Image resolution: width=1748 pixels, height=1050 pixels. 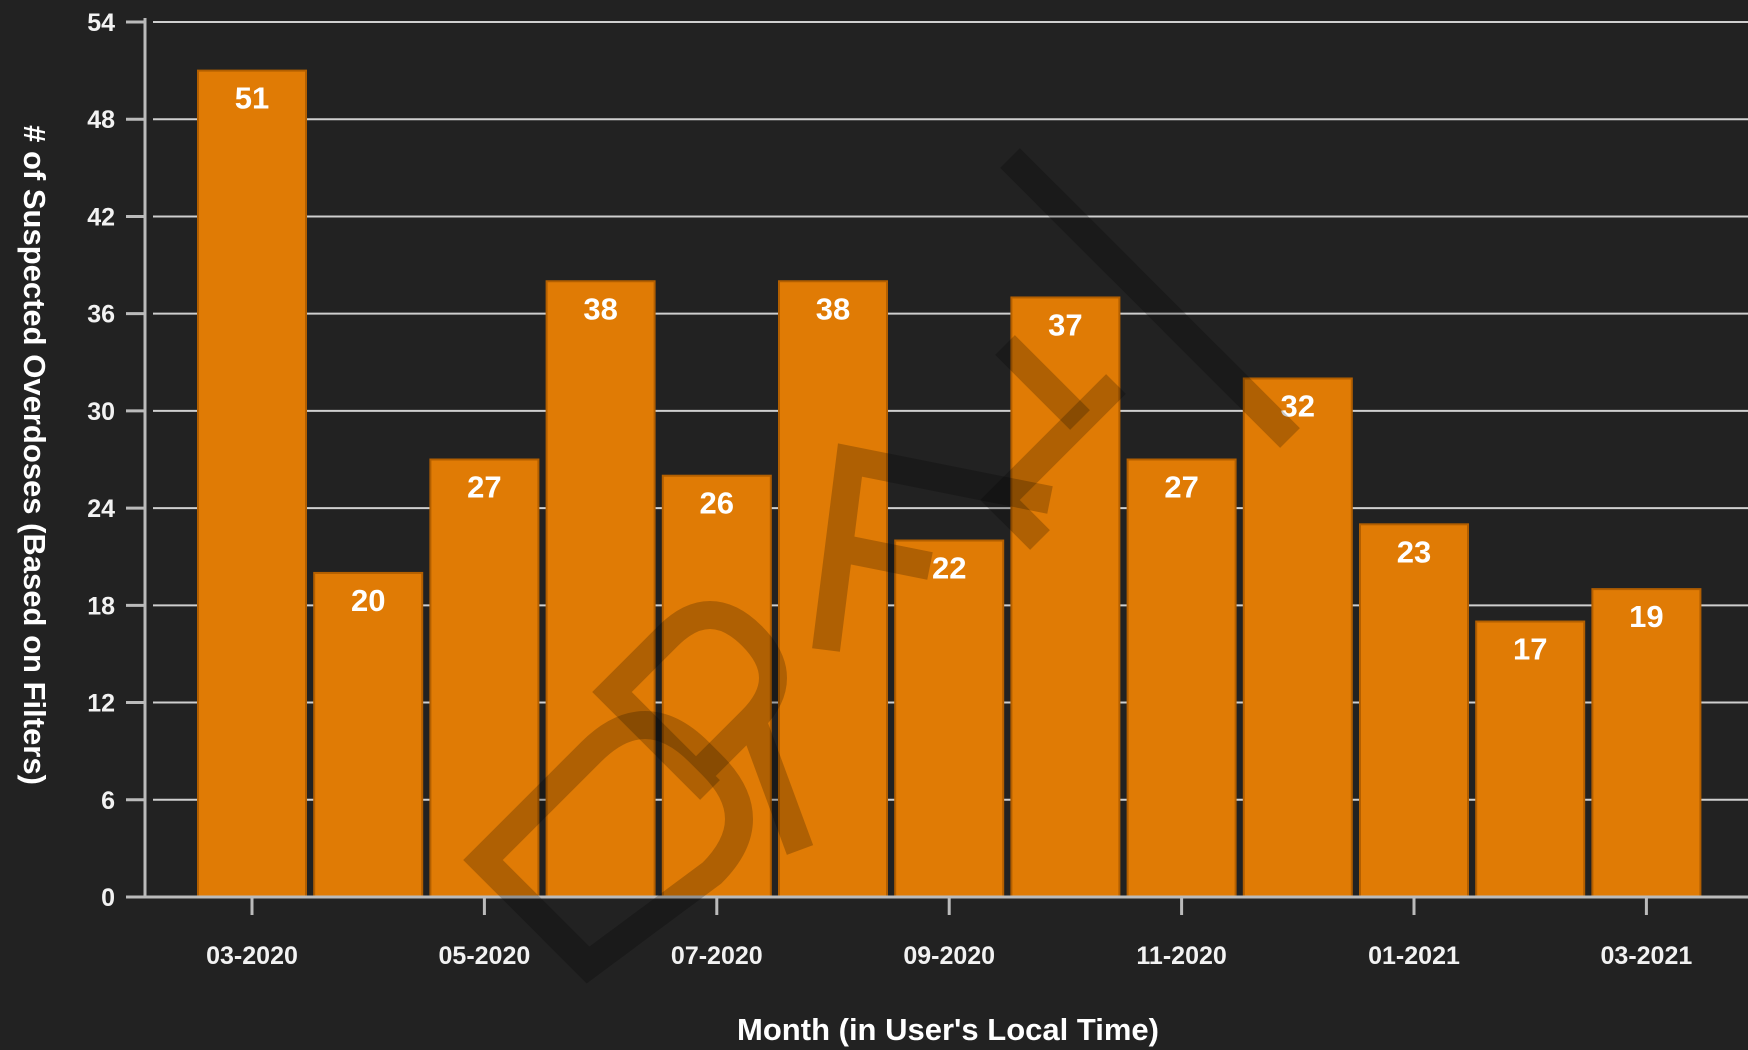 I want to click on y-tick-label: 0, so click(x=108, y=898).